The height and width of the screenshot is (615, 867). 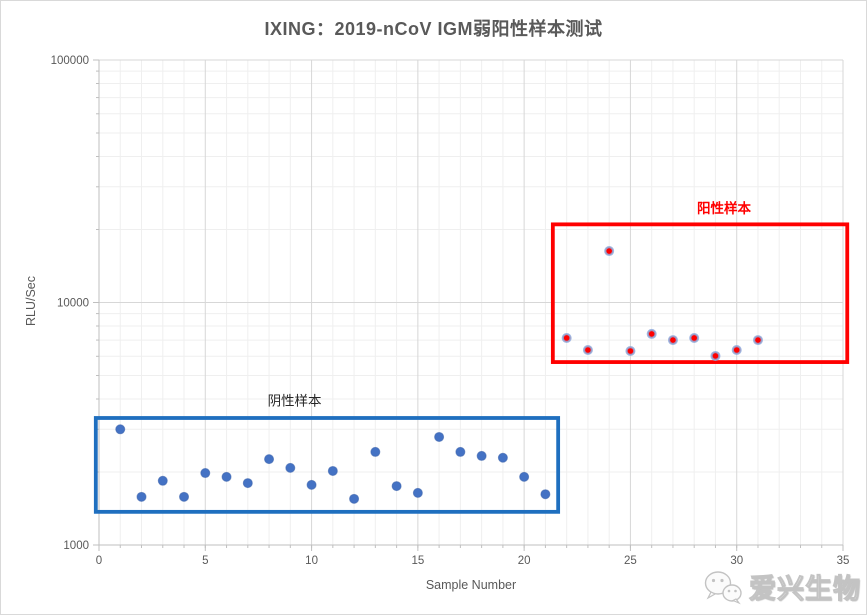 What do you see at coordinates (295, 400) in the screenshot?
I see `annotation-label-0: 阴性样本` at bounding box center [295, 400].